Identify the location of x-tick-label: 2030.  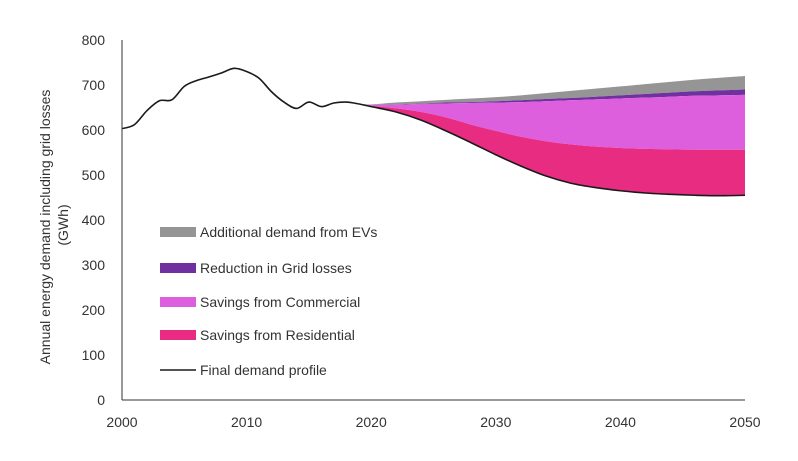
(495, 422).